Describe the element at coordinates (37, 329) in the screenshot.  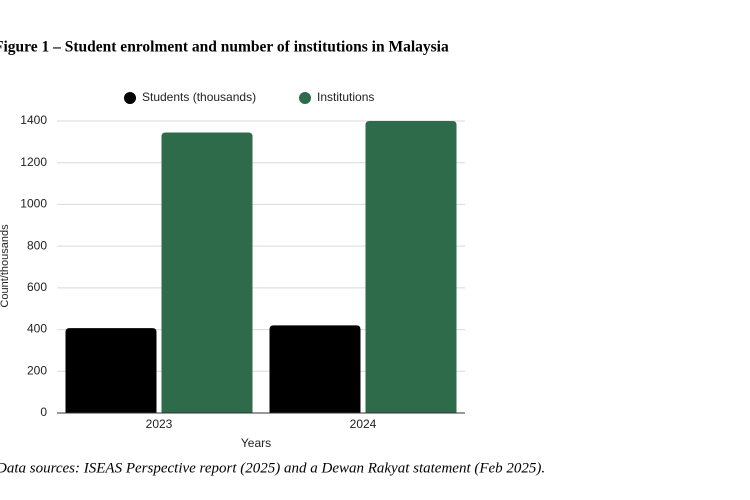
I see `y-tick-label: 400` at that location.